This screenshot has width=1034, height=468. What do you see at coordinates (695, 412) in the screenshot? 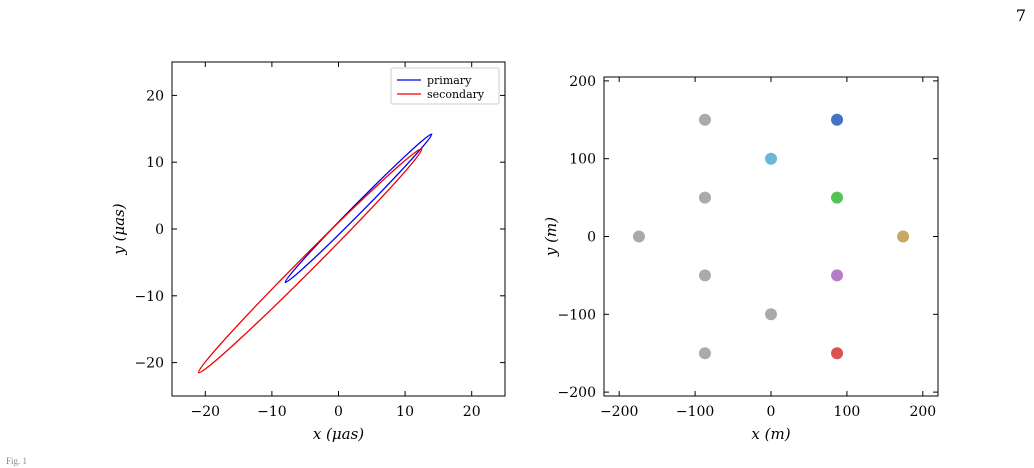
I see `x-tick-label: −100` at bounding box center [695, 412].